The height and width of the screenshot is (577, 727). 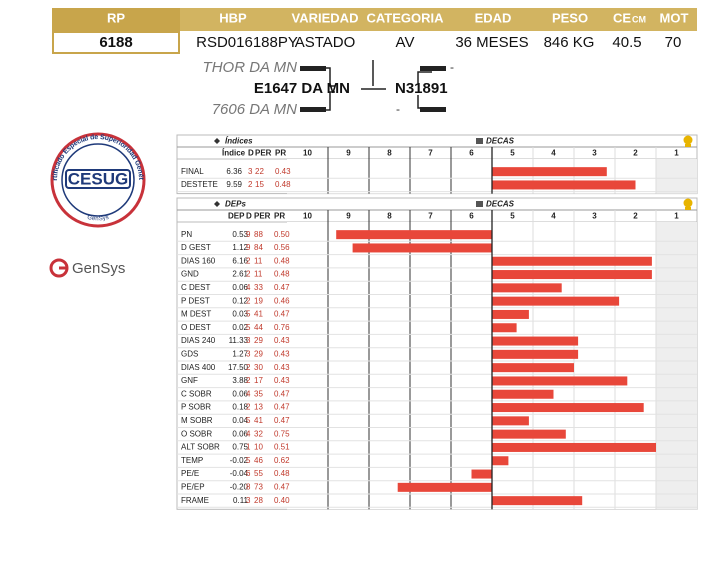 What do you see at coordinates (307, 216) in the screenshot?
I see `deca-tick-label: 10` at bounding box center [307, 216].